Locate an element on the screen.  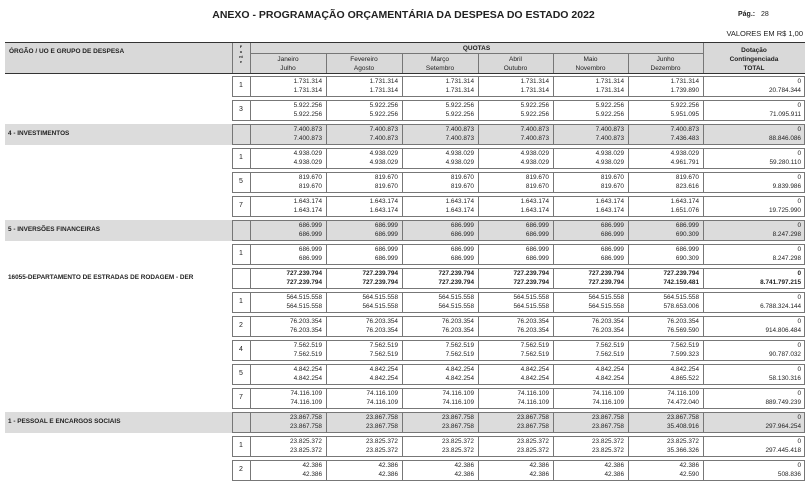
page-indicator: Pág.: 28 is located at coordinates (753, 14).